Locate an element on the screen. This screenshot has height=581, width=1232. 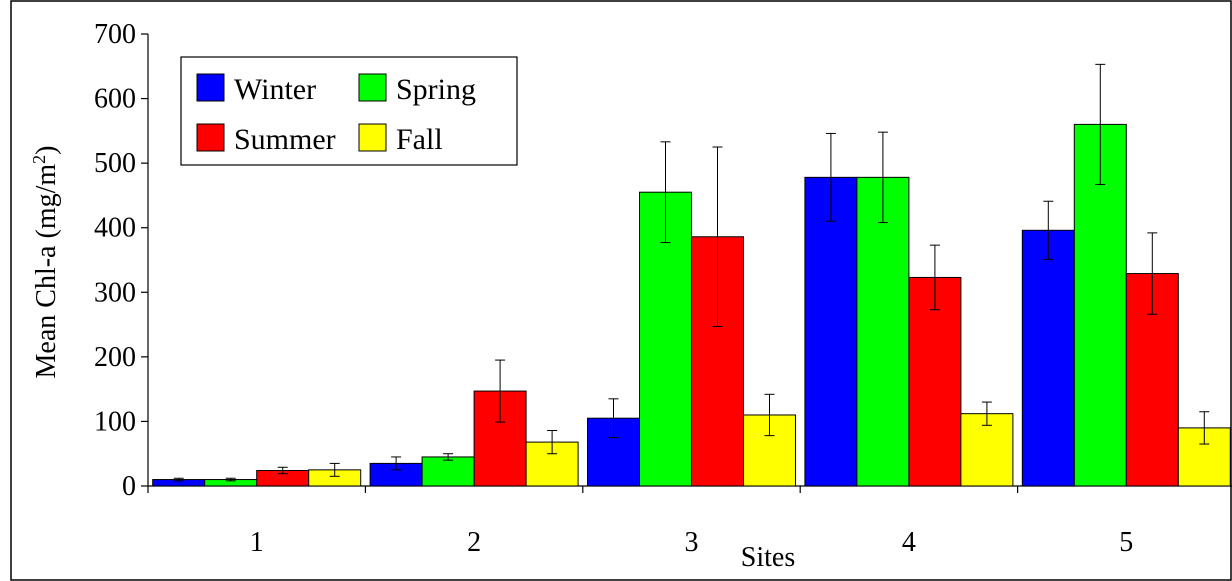
y-tick-label: 0 is located at coordinates (129, 486).